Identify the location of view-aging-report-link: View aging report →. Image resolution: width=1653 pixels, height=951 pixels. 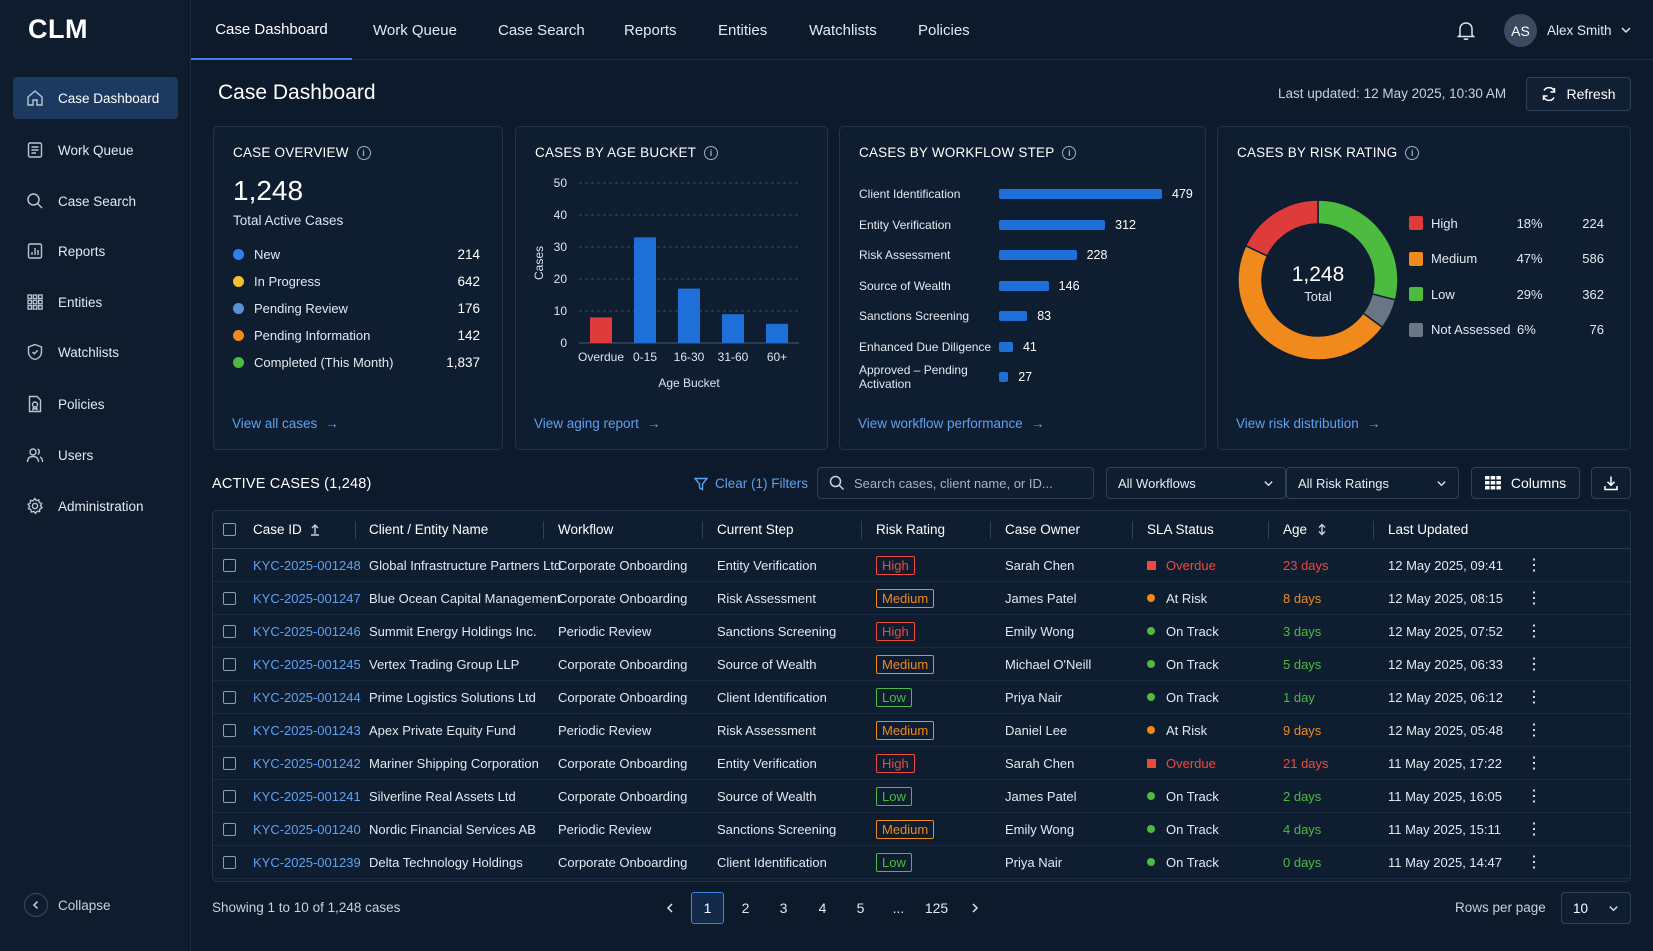
(597, 423).